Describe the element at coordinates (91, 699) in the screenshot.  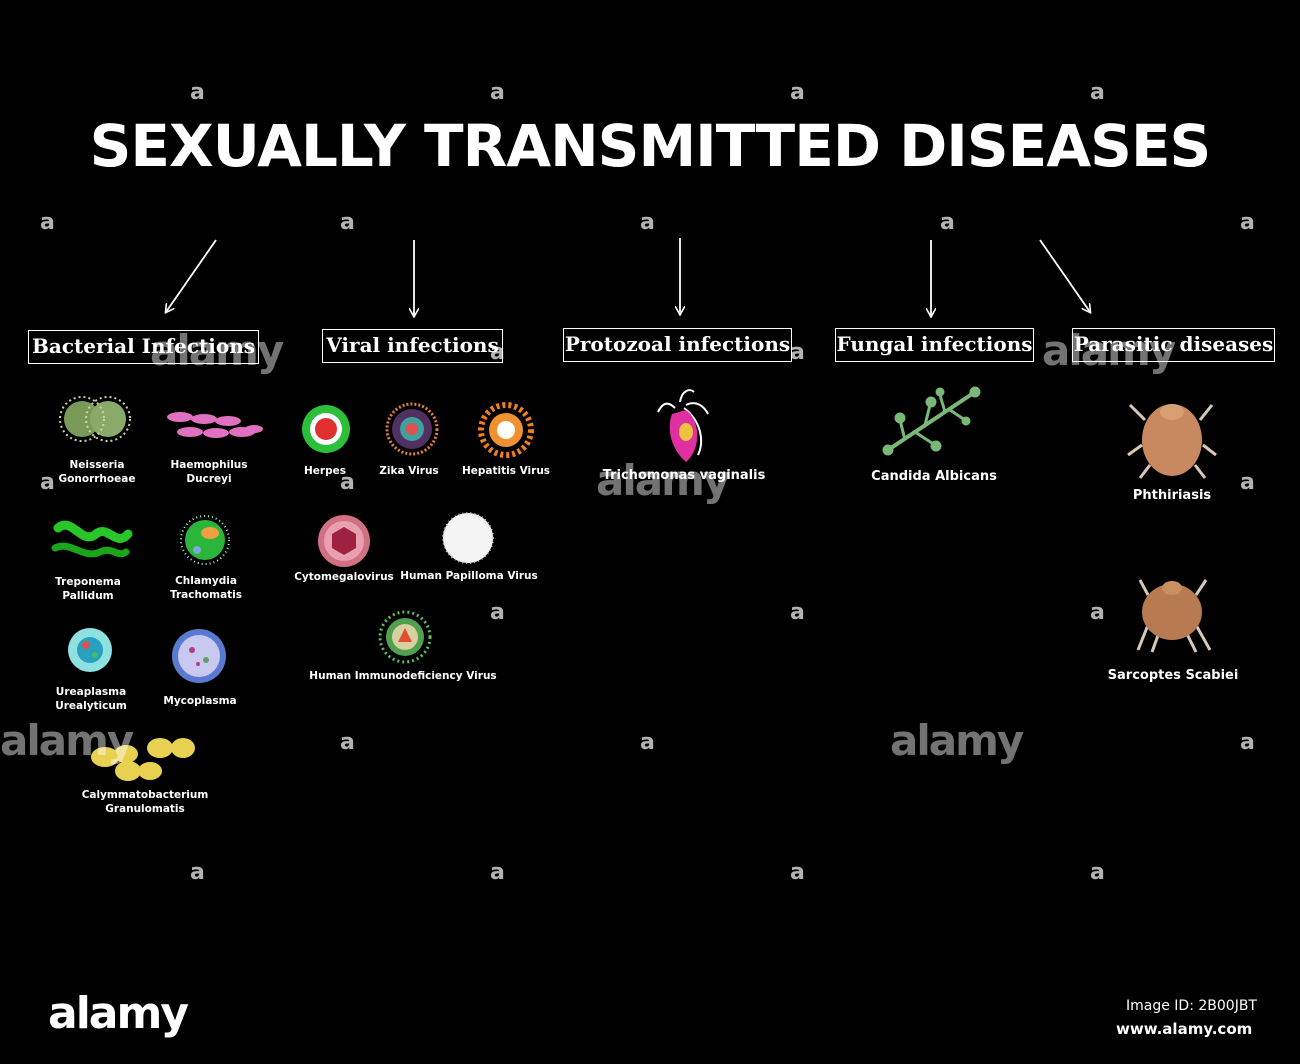
I see `label-ureaplasma: Ureaplasma Urealyticum` at that location.